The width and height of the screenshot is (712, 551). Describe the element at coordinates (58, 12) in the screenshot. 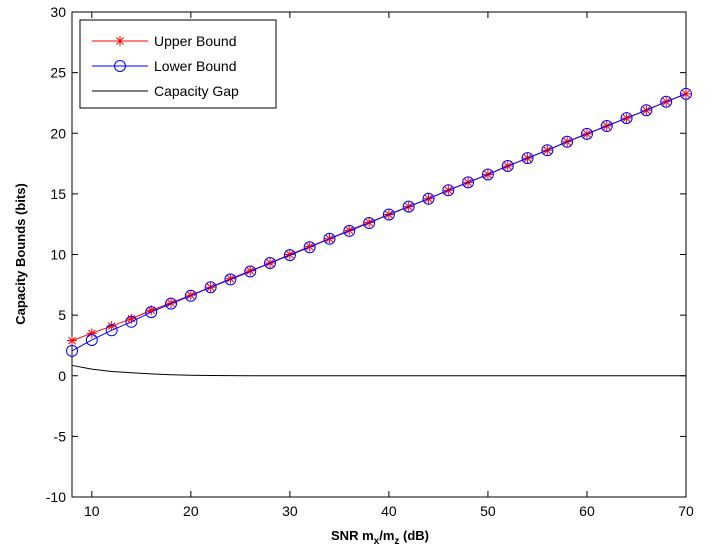

I see `y-tick-label: 30` at that location.